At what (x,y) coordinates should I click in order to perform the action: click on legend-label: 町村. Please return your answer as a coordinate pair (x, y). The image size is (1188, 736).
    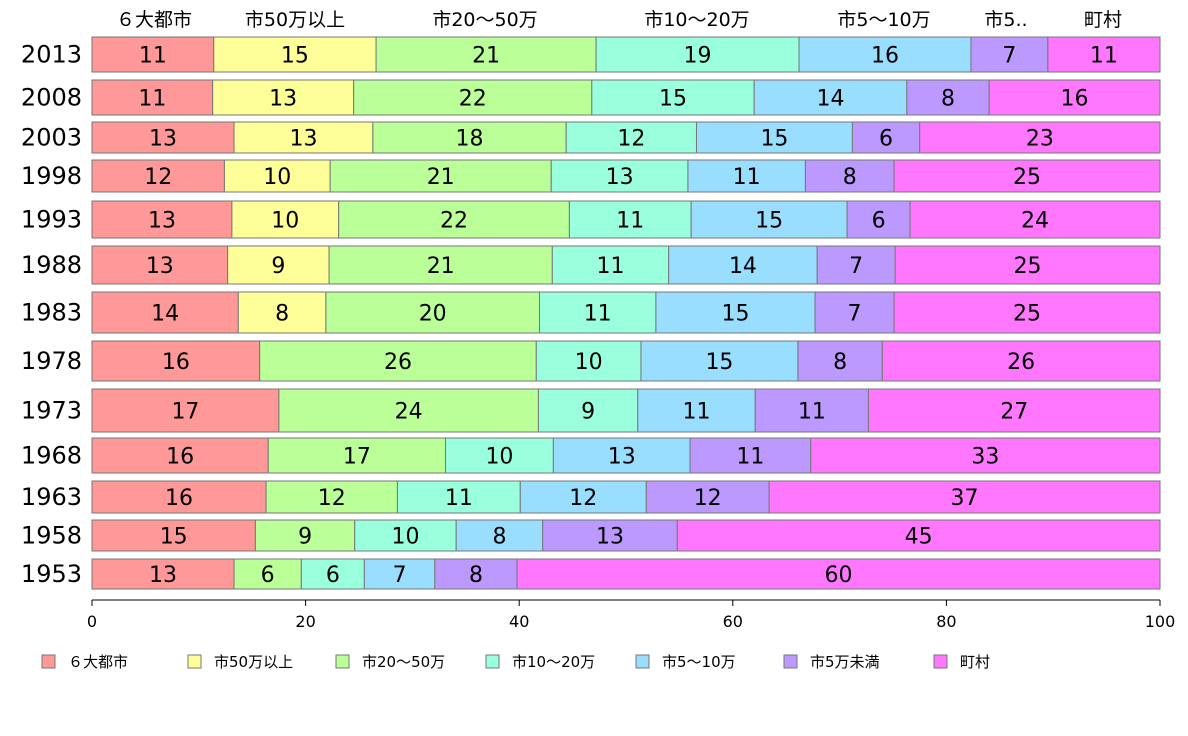
    Looking at the image, I should click on (975, 662).